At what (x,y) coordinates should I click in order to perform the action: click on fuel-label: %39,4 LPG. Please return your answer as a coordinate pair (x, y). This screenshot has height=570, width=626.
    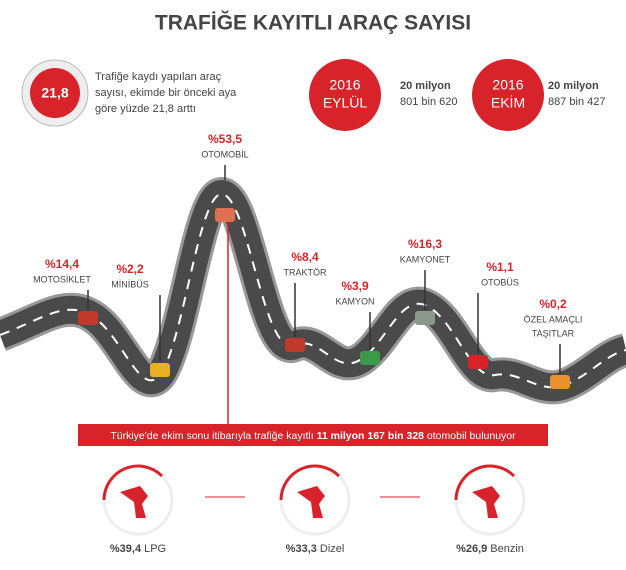
    Looking at the image, I should click on (138, 549).